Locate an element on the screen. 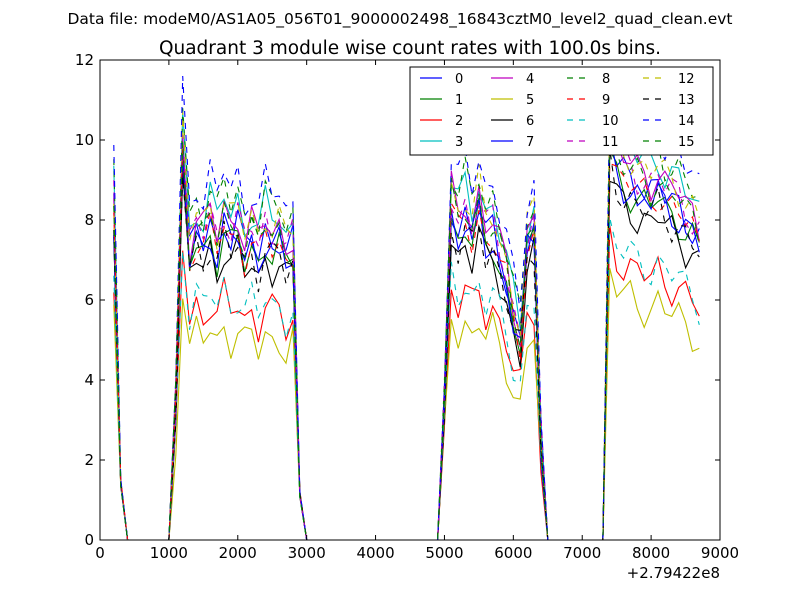 The height and width of the screenshot is (600, 800). y-tick-label: 0 is located at coordinates (89, 540).